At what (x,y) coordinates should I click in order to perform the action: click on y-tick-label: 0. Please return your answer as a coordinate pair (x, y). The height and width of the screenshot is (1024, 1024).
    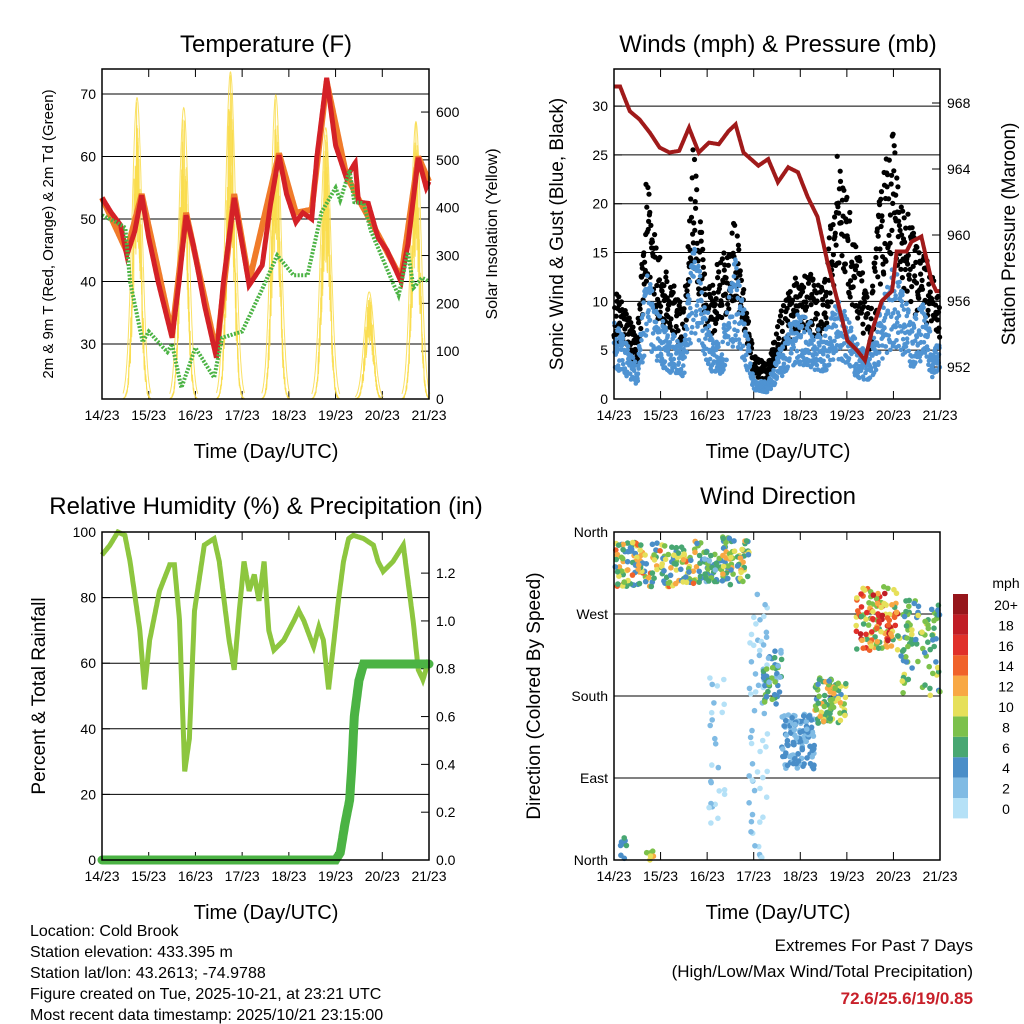
    Looking at the image, I should click on (604, 399).